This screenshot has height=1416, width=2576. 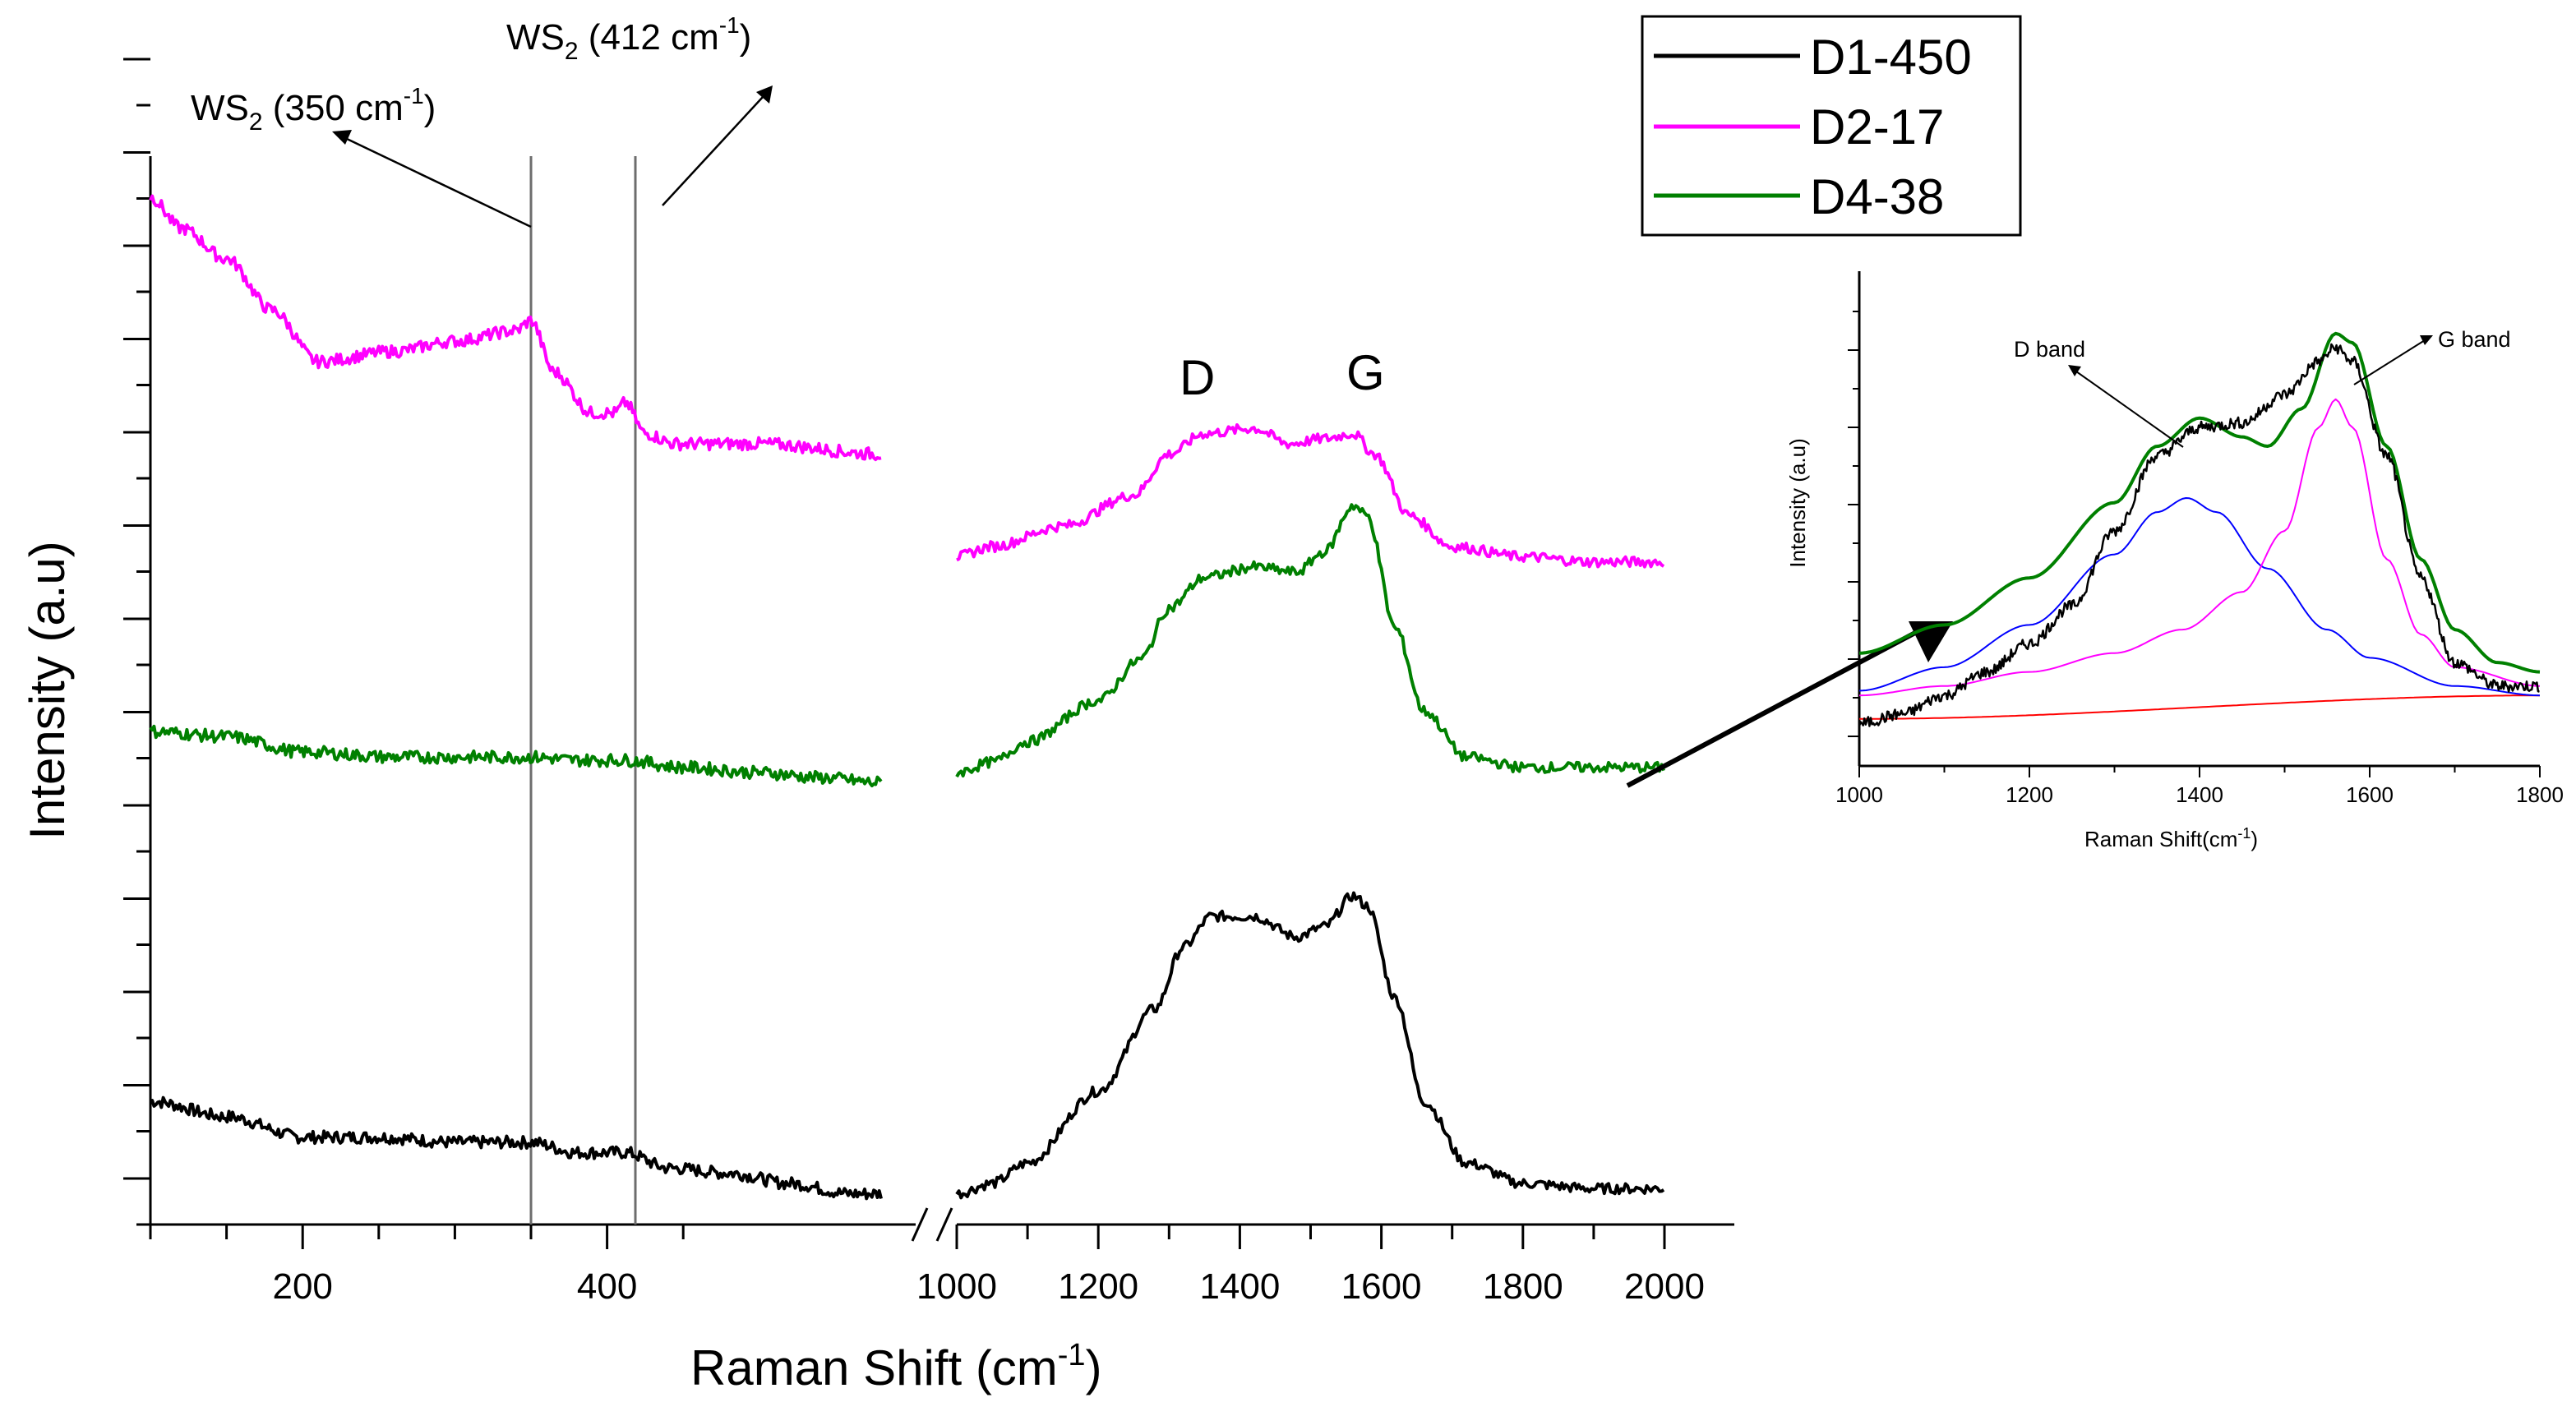 I want to click on x-axis-ticks: 200 400 1000 1200 1400 1600 1800 2000, so click(x=927, y=1266).